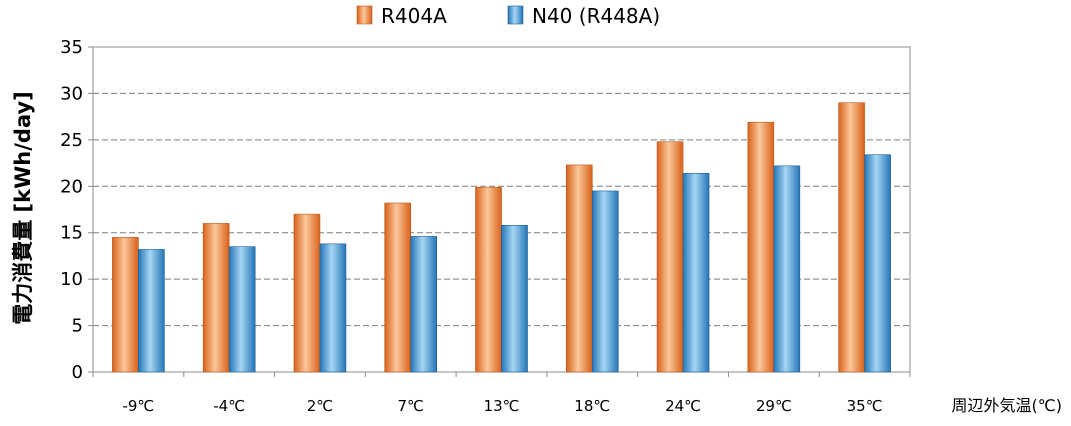 This screenshot has height=426, width=1071. I want to click on x-tick-label: 24℃, so click(683, 406).